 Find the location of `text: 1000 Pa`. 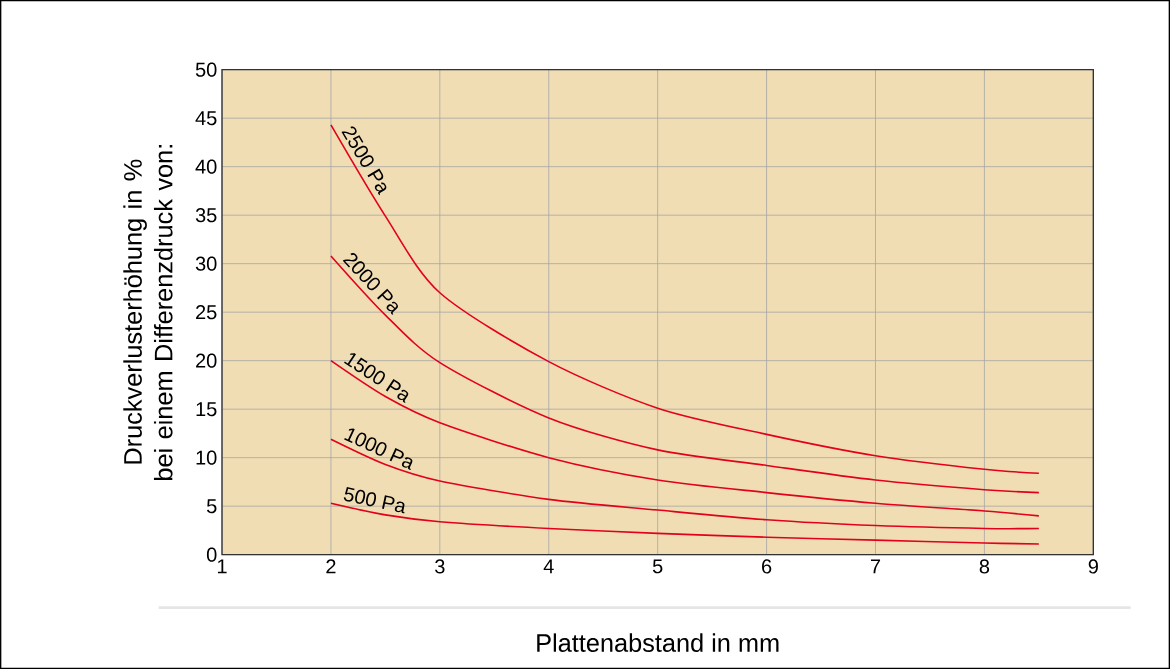

text: 1000 Pa is located at coordinates (378, 449).